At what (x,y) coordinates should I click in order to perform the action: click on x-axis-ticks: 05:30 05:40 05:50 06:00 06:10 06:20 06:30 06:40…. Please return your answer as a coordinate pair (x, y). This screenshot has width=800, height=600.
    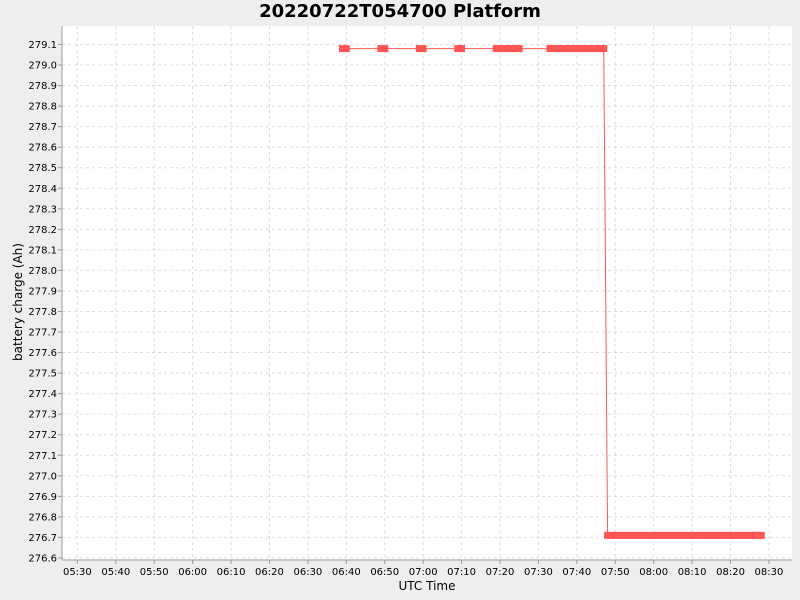
    Looking at the image, I should click on (423, 569).